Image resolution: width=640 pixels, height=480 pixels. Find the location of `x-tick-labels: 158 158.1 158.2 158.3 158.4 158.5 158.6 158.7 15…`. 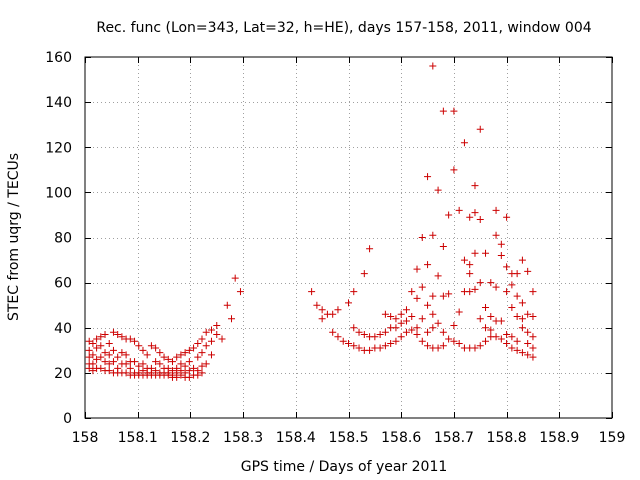

x-tick-labels: 158 158.1 158.2 158.3 158.4 158.5 158.6 158.7 15… is located at coordinates (349, 438).